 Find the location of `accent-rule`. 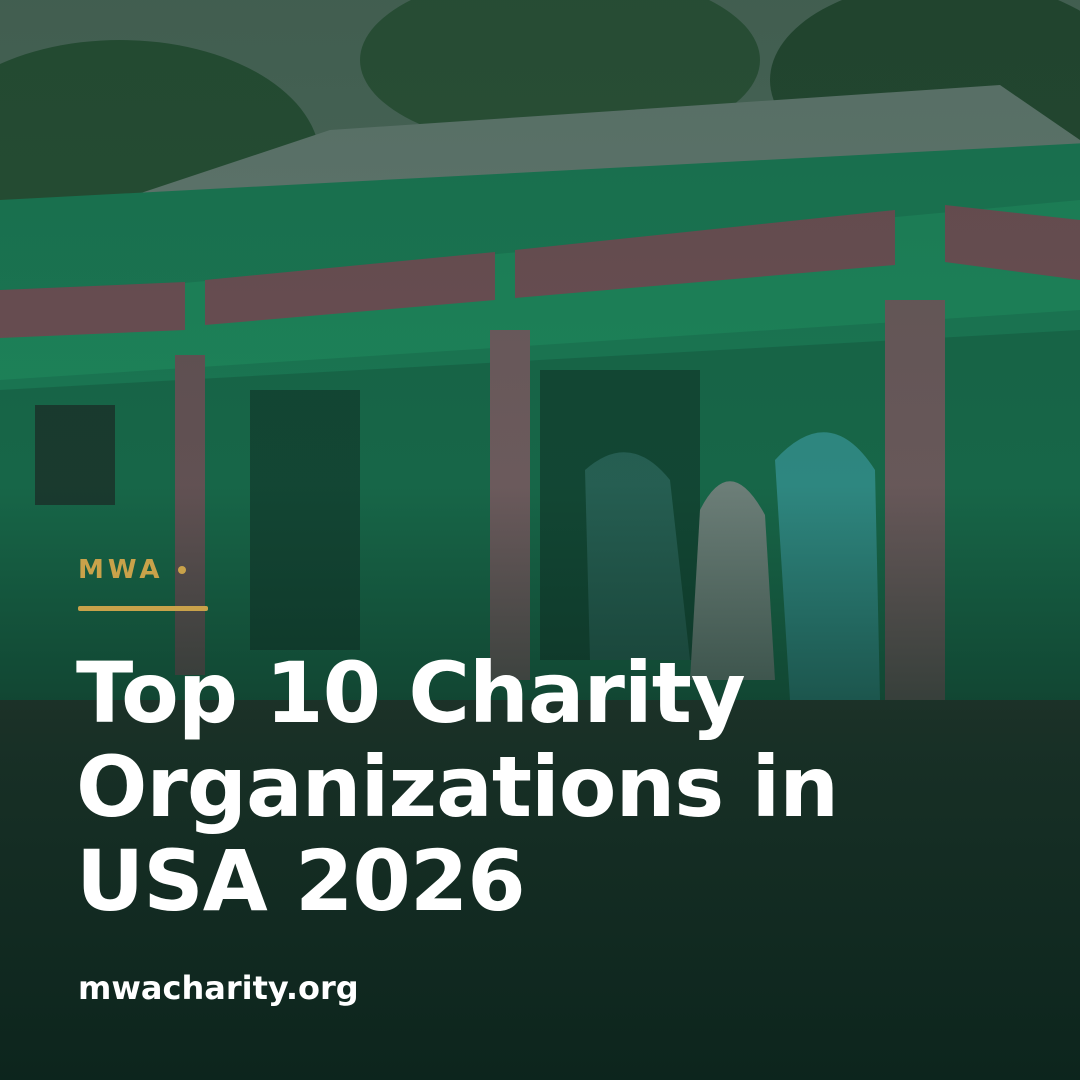

accent-rule is located at coordinates (143, 608).